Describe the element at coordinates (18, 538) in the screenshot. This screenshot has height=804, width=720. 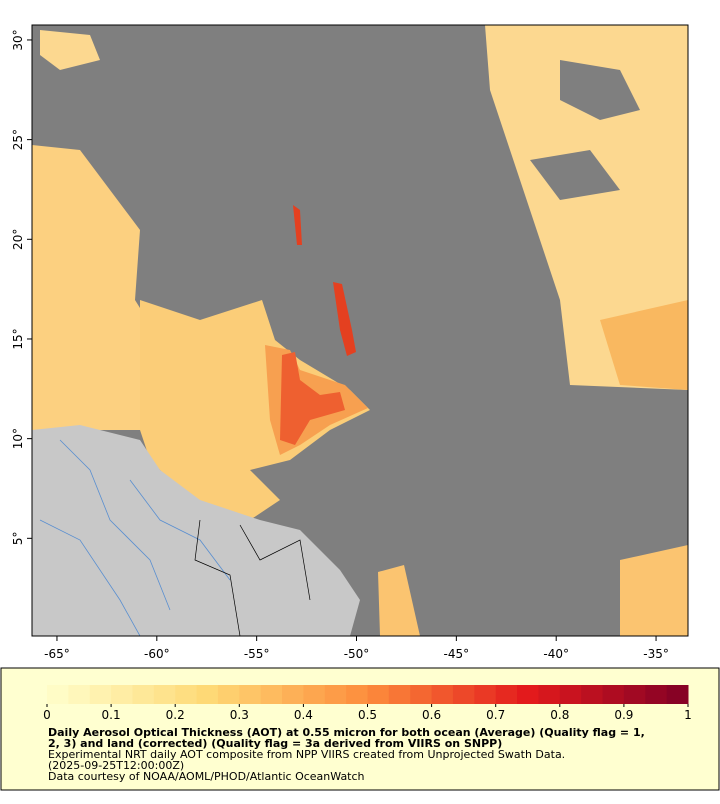
I see `y-tick-label: 5°` at that location.